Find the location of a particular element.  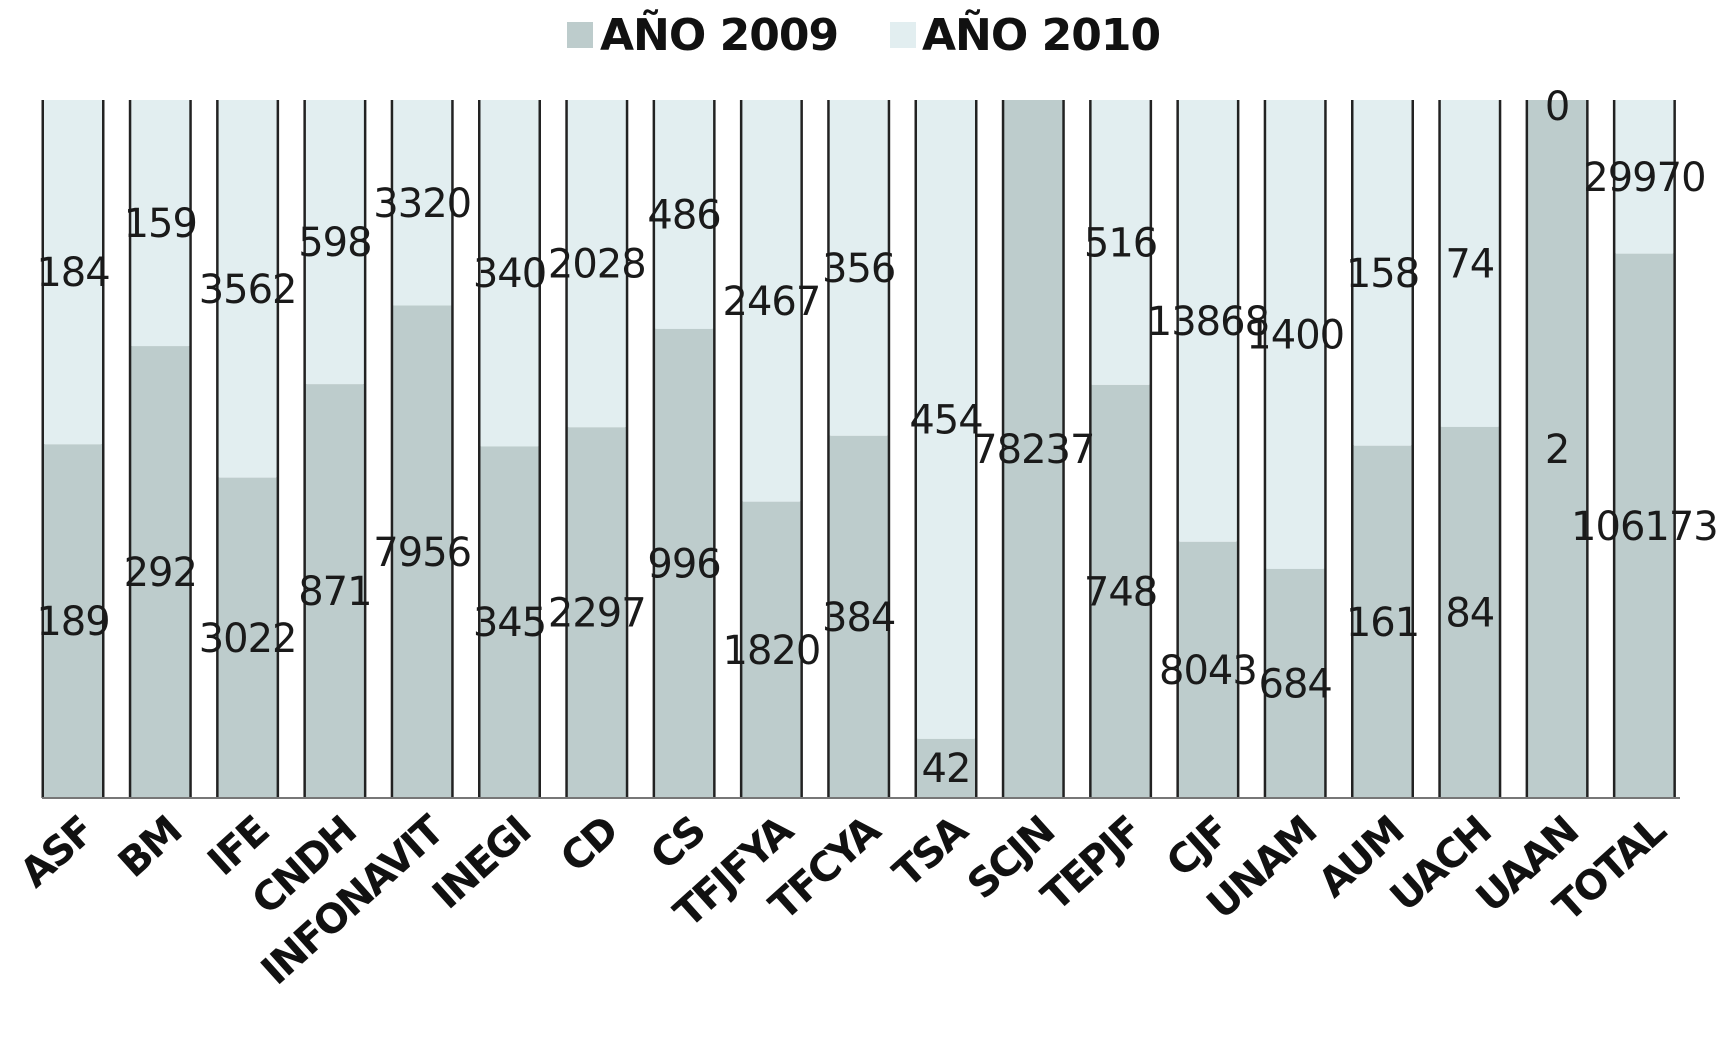

value-label-2010-ife: 3562 is located at coordinates (248, 290).